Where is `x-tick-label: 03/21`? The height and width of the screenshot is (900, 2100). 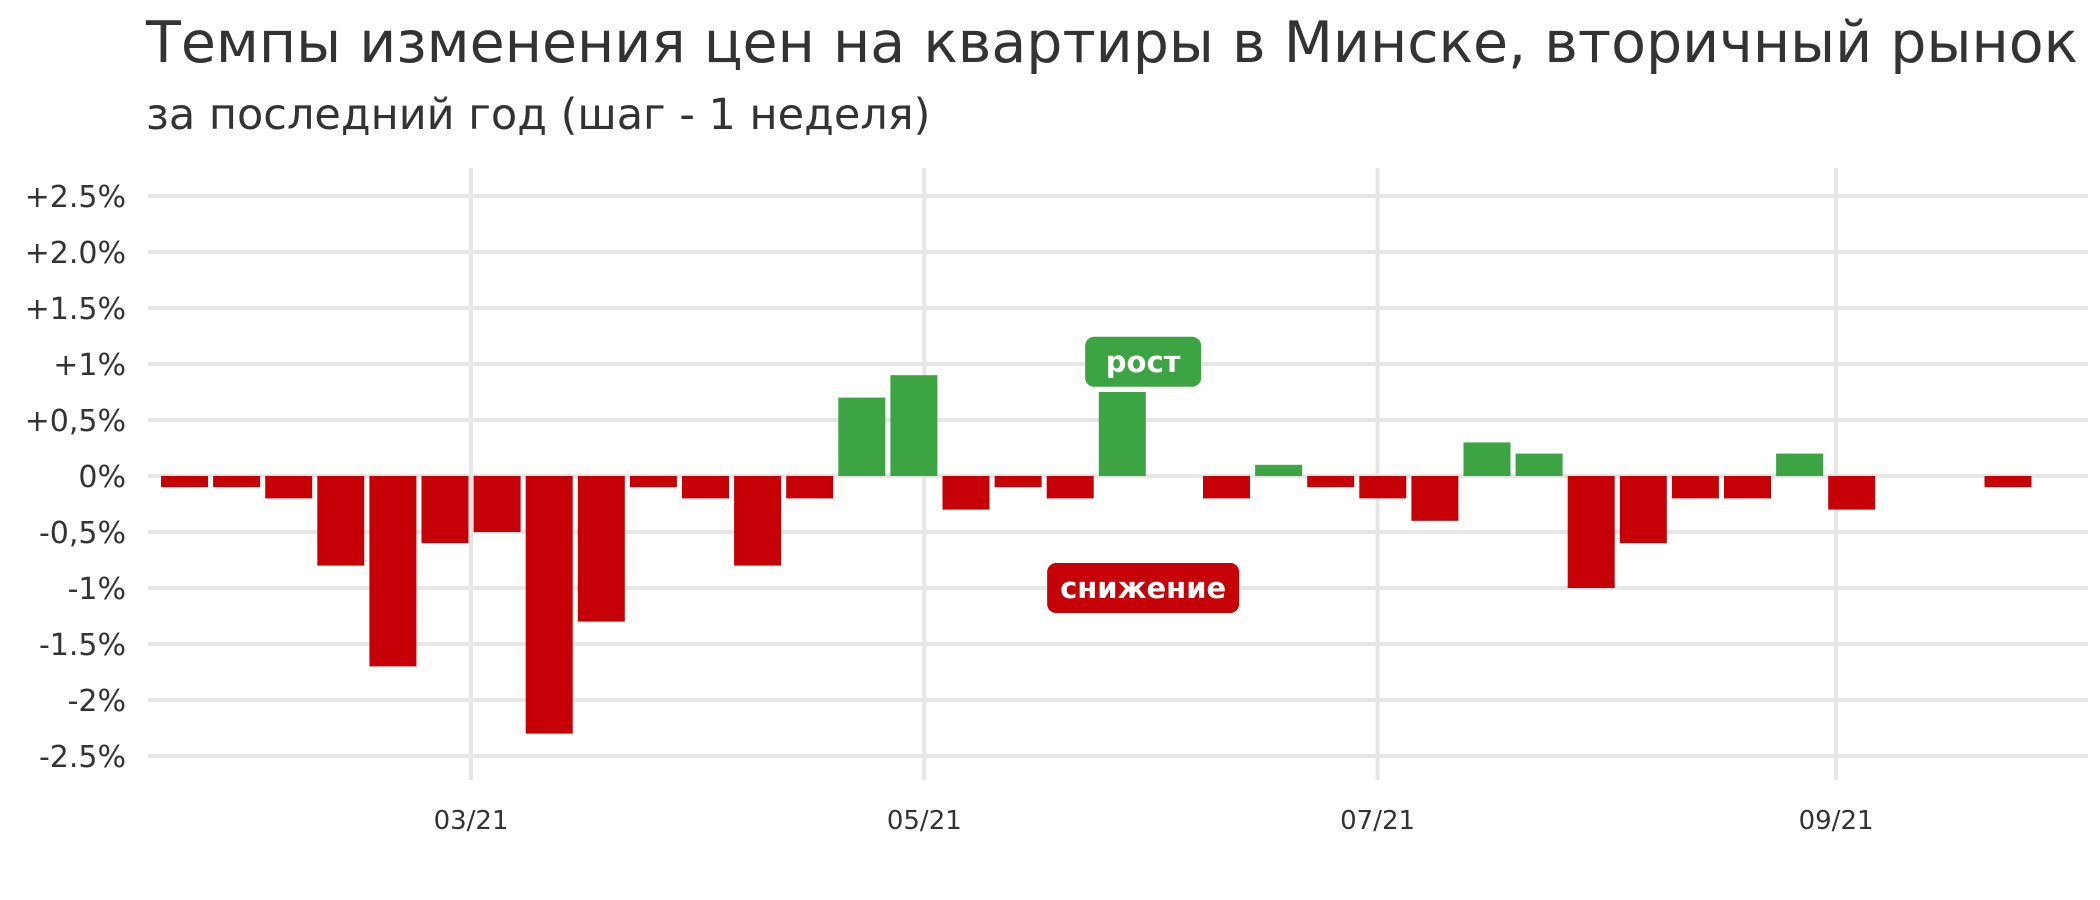 x-tick-label: 03/21 is located at coordinates (471, 821).